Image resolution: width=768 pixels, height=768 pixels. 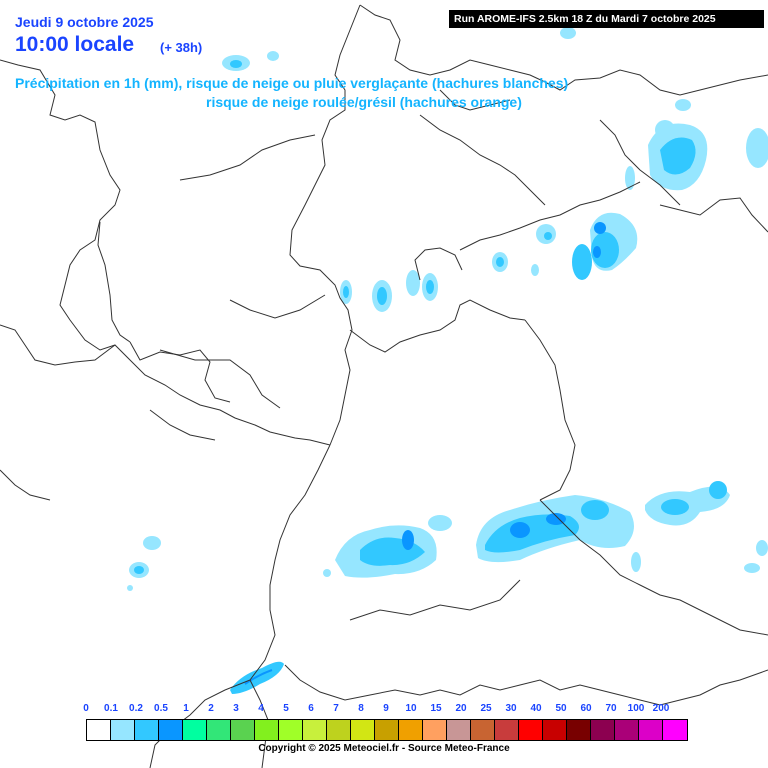 I want to click on legend-tick-label: 8, so click(x=361, y=708).